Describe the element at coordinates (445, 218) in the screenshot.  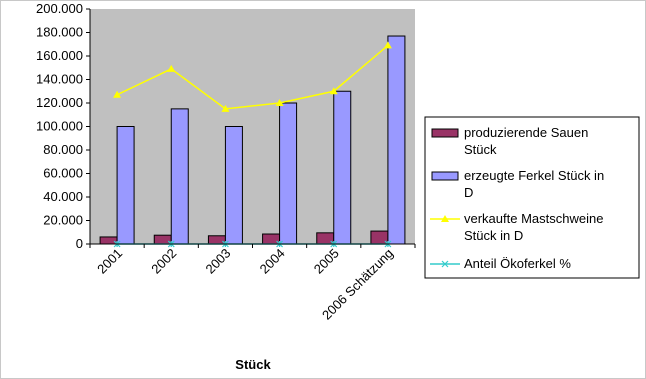
I see `legend-marker-triangle` at that location.